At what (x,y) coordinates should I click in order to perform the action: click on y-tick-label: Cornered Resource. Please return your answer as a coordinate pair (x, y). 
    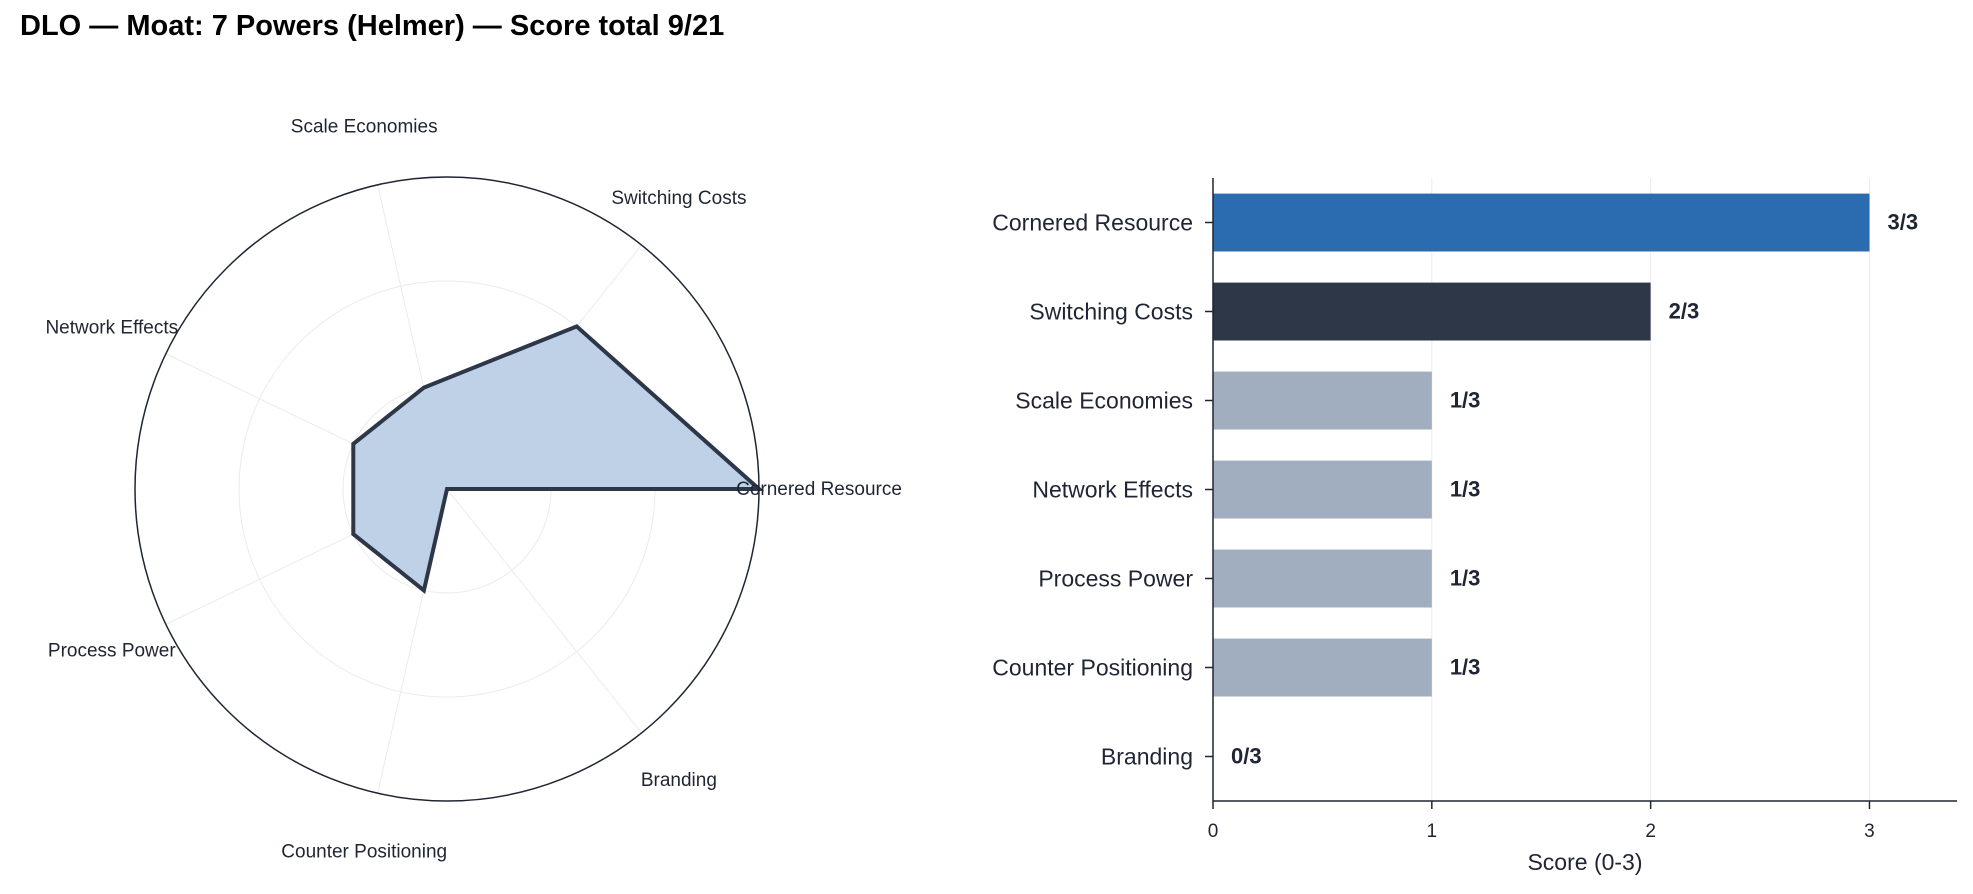
    Looking at the image, I should click on (1092, 223).